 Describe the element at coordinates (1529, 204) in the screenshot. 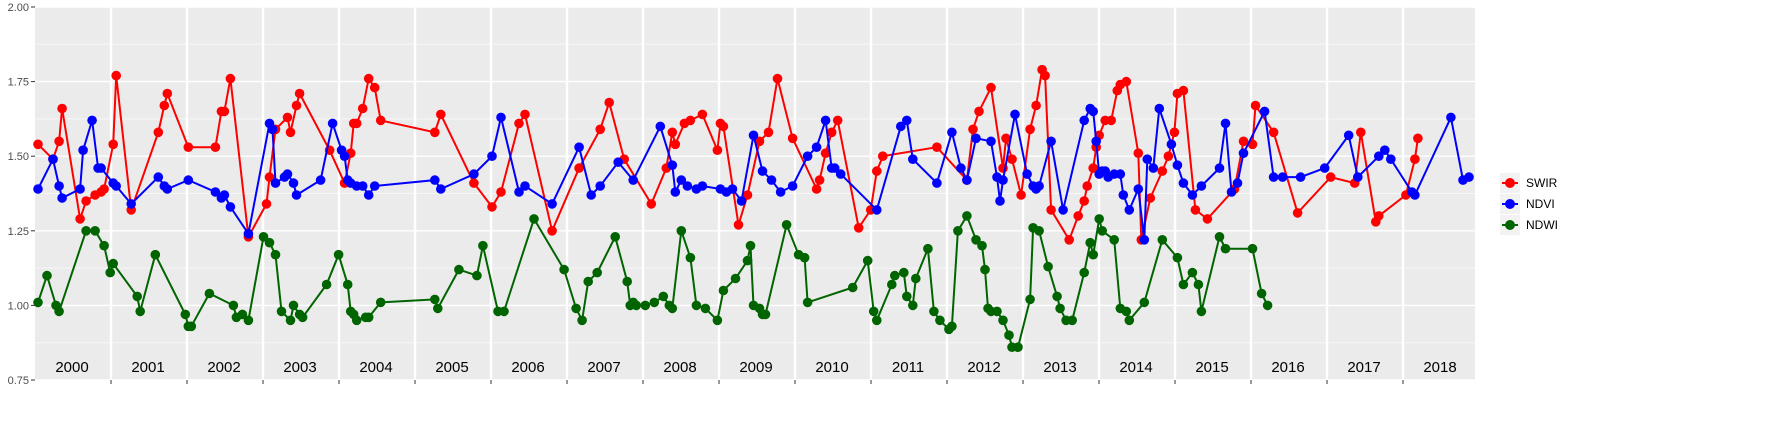

I see `legend: SWIR NDVI NDWI` at that location.